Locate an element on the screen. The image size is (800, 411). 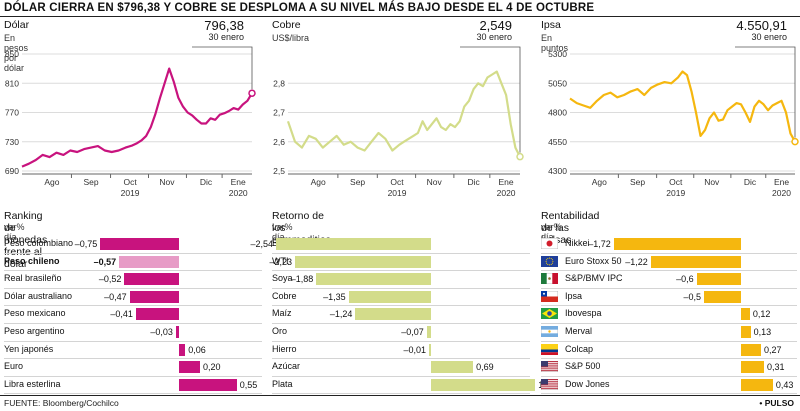
bar-value-label: –2,23 is located at coordinates (280, 261).